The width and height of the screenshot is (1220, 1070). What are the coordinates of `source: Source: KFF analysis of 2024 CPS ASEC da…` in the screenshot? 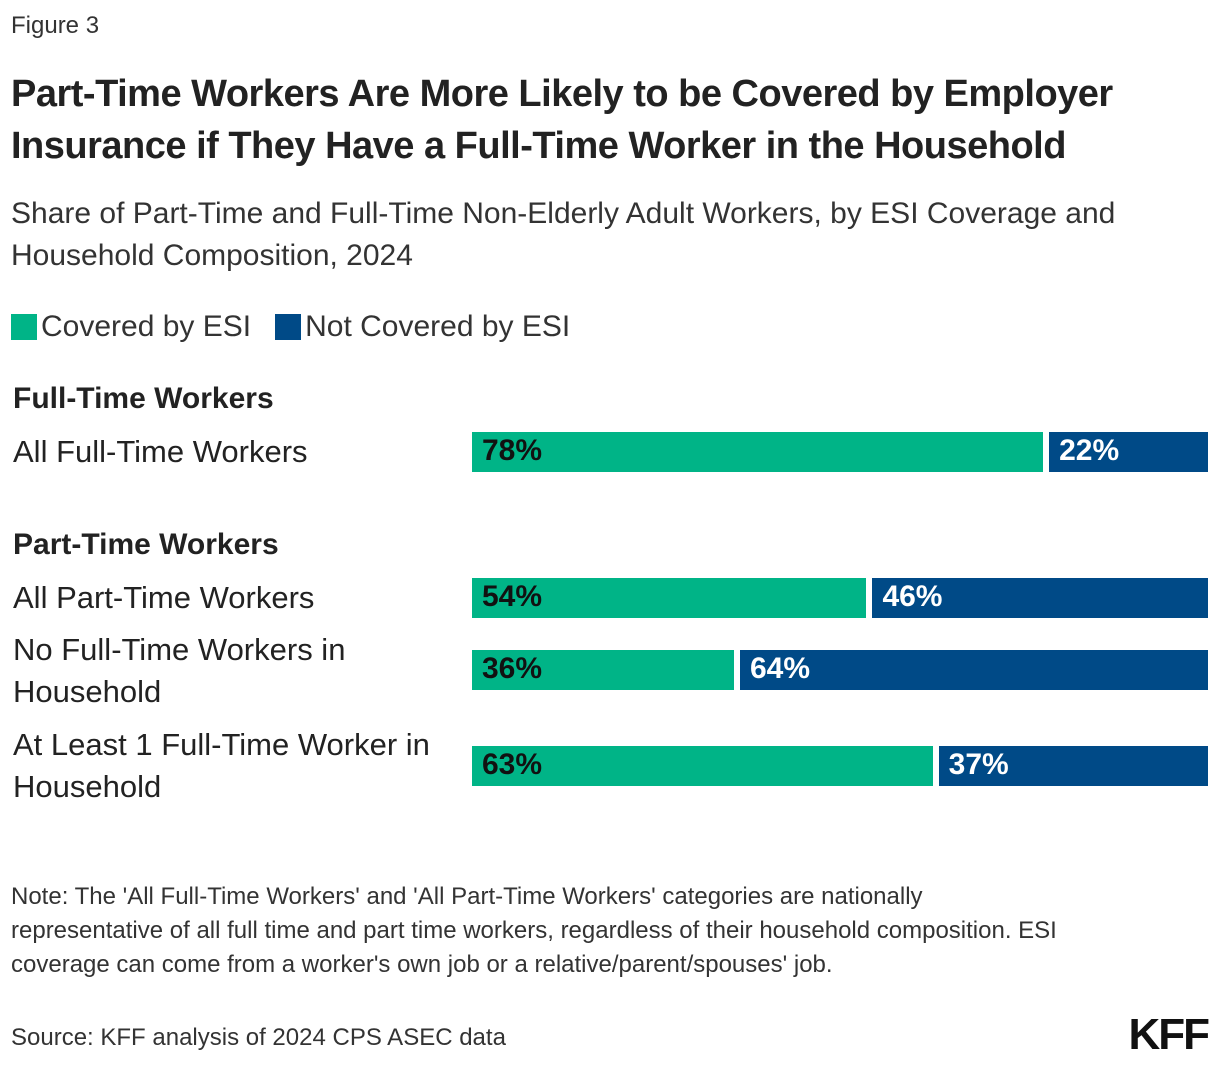 It's located at (258, 1037).